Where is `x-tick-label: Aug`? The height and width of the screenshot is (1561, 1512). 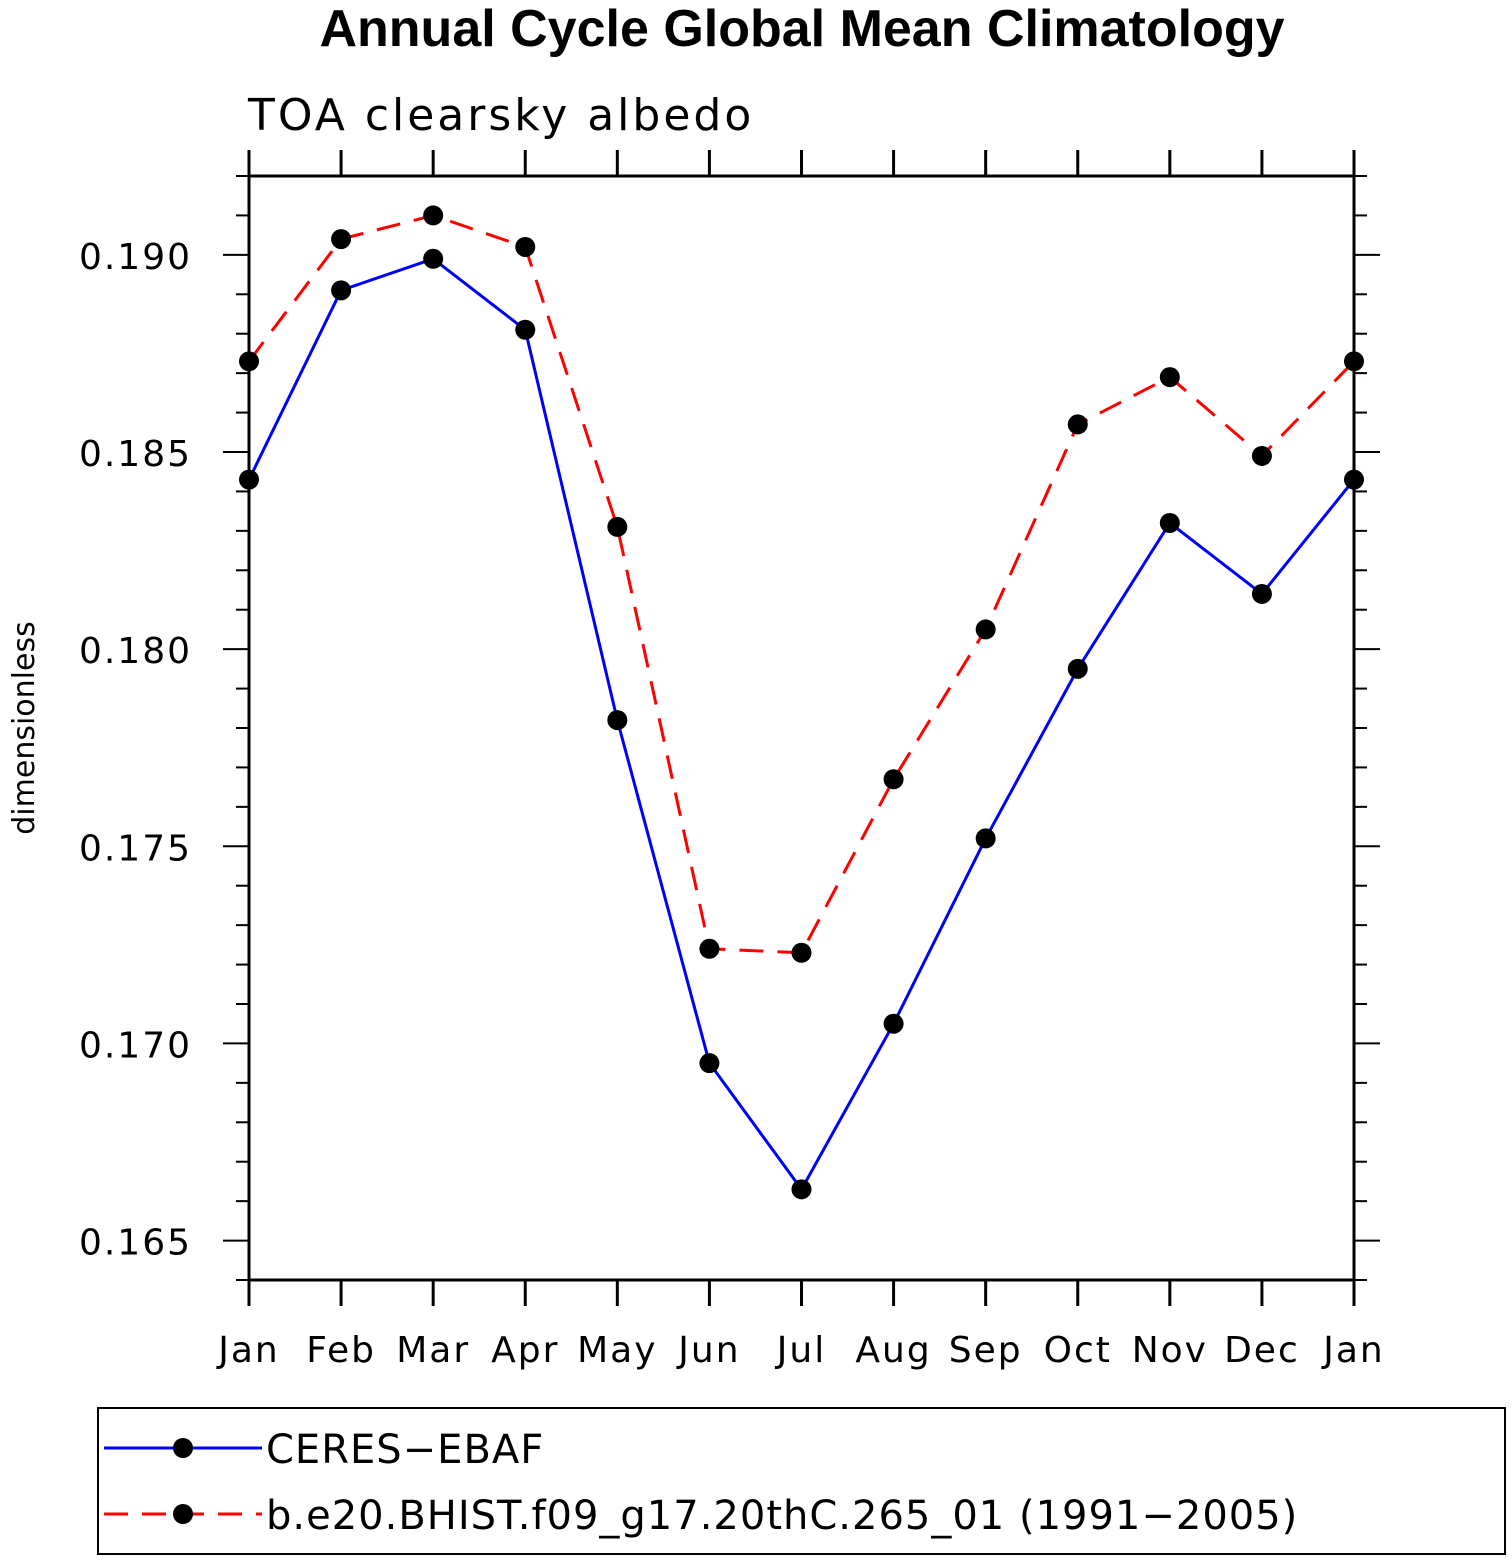 x-tick-label: Aug is located at coordinates (893, 1350).